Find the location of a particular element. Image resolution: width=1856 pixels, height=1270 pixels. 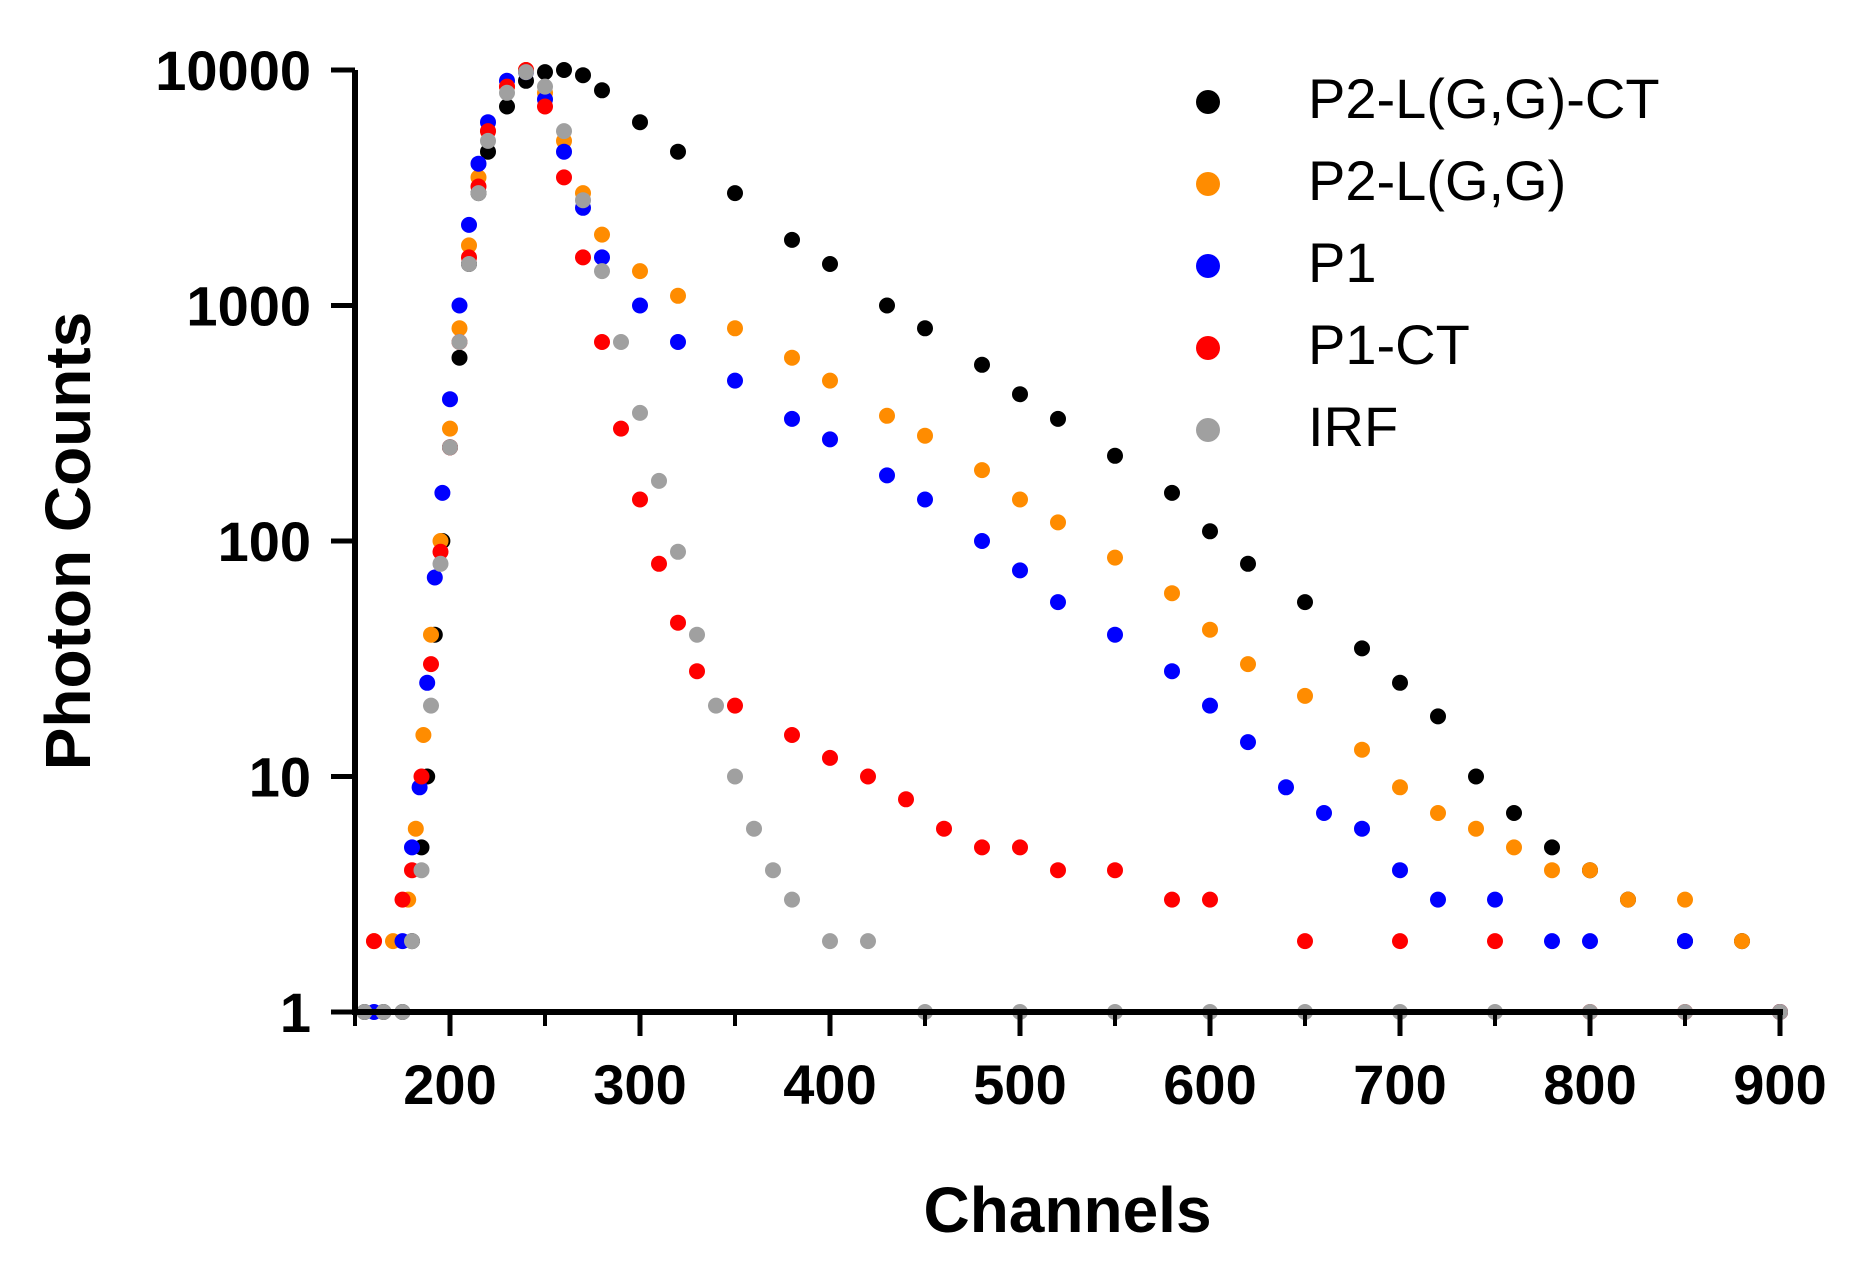

legend-label: P1 is located at coordinates (1342, 262).